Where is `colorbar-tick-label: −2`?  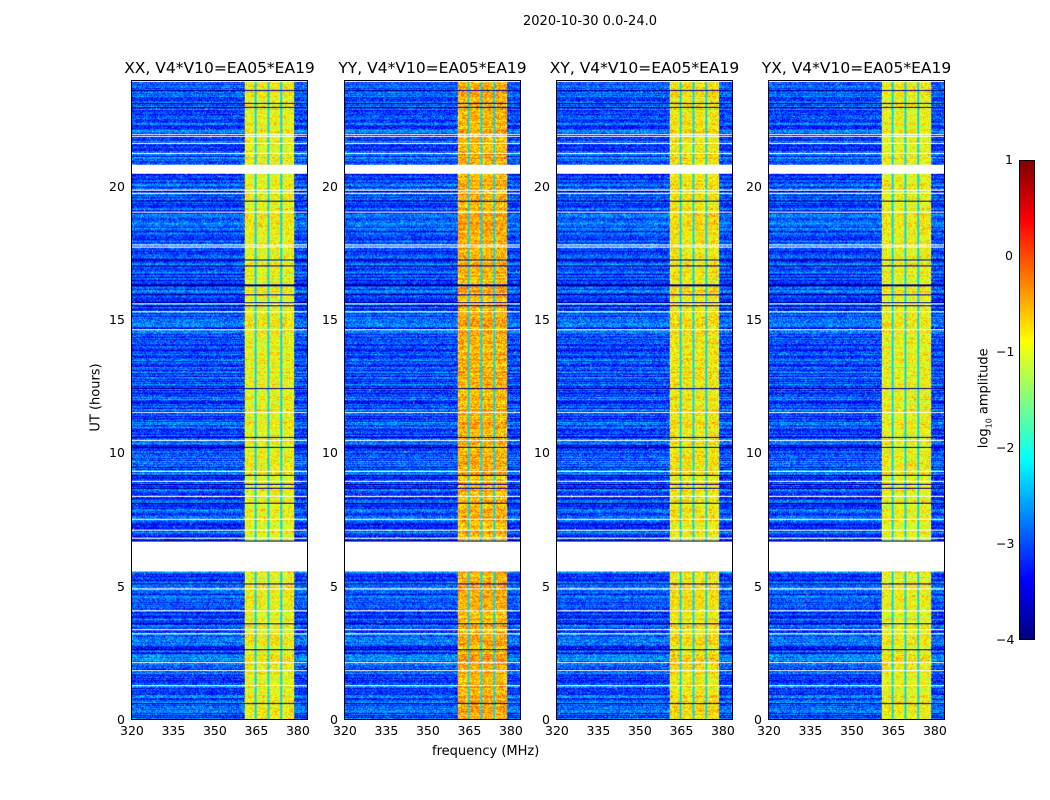 colorbar-tick-label: −2 is located at coordinates (1005, 447).